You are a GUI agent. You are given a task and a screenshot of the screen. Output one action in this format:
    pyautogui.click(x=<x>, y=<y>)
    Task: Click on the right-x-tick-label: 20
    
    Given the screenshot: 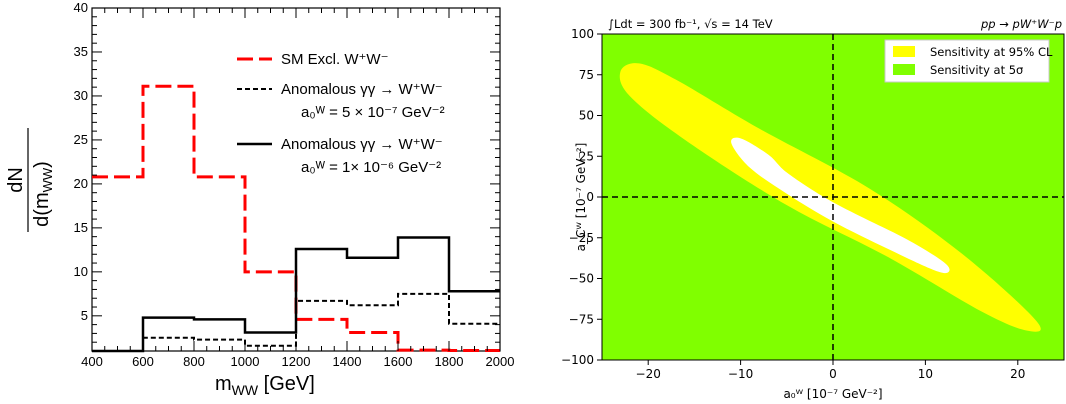 What is the action you would take?
    pyautogui.click(x=1017, y=374)
    